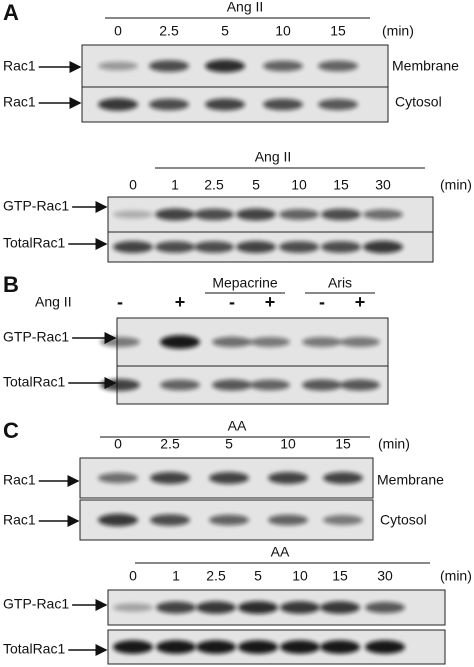  Describe the element at coordinates (36, 206) in the screenshot. I see `row-label: GTP-Rac1` at that location.